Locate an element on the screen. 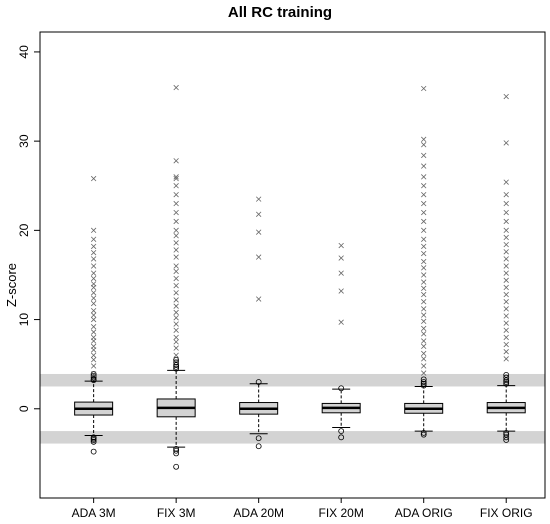 Image resolution: width=550 pixels, height=524 pixels. x-tick-label: ADA 3M is located at coordinates (94, 513).